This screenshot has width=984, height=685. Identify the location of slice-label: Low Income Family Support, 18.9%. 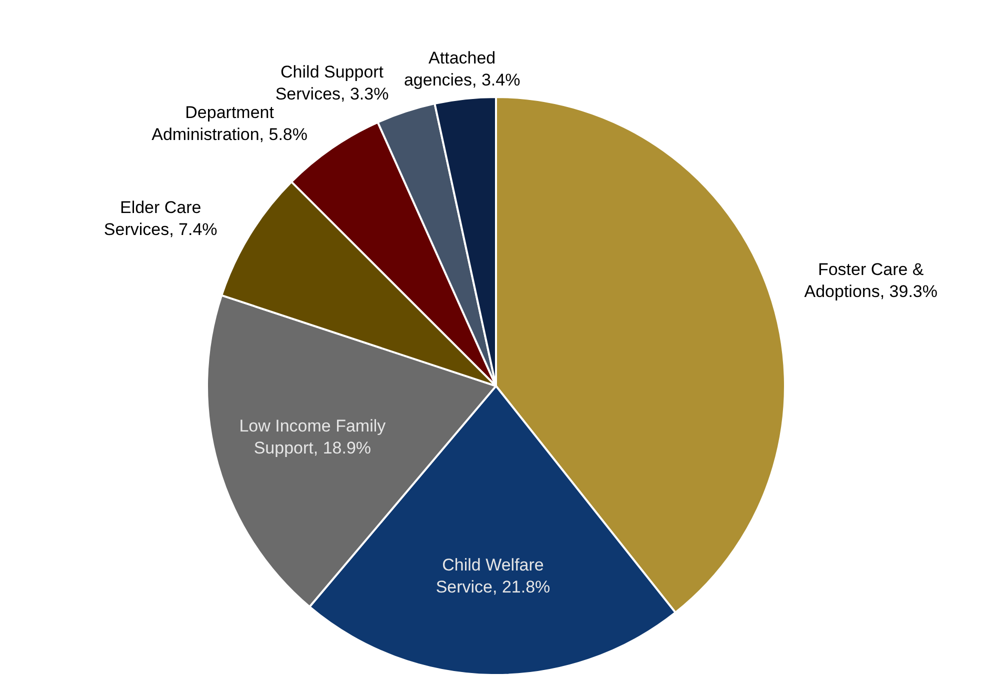
(312, 437).